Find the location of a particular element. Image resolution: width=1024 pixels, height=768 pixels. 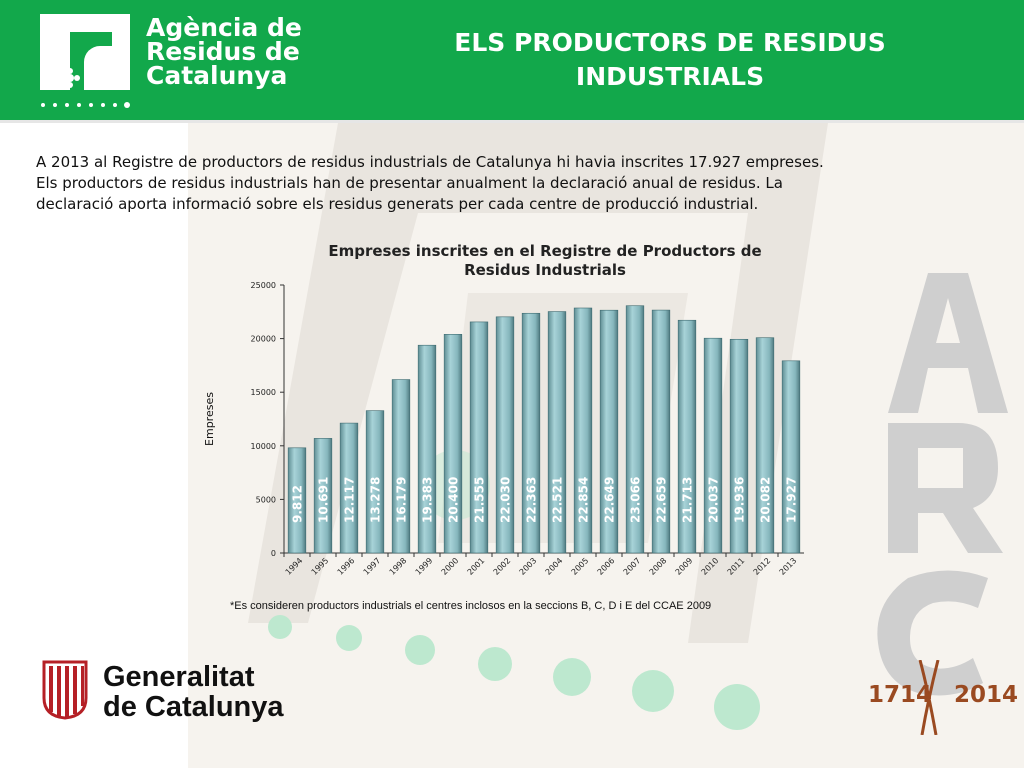

x-tick-label: 2005 is located at coordinates (580, 566).